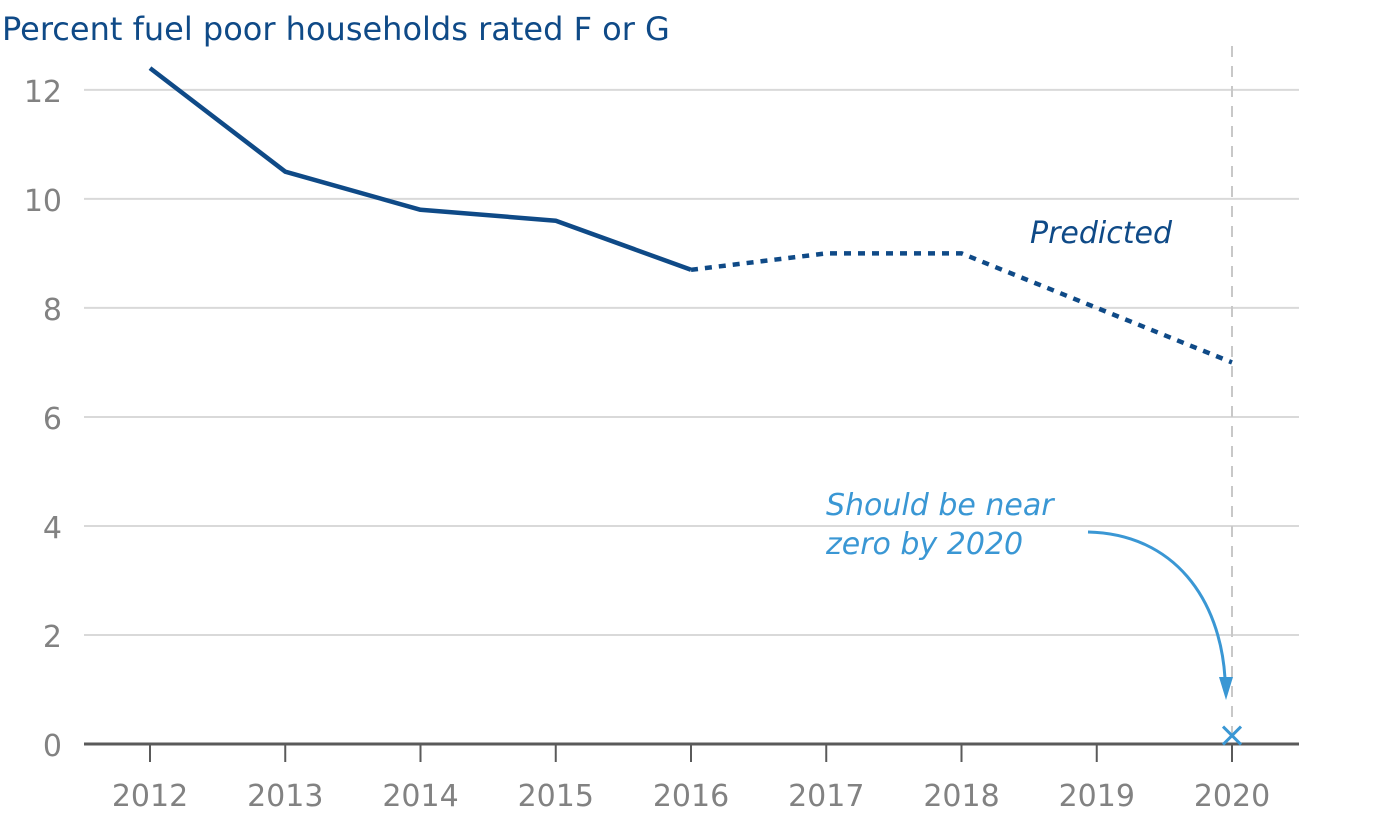 The width and height of the screenshot is (1400, 827). Describe the element at coordinates (43, 92) in the screenshot. I see `y-tick-label-12: 12` at that location.